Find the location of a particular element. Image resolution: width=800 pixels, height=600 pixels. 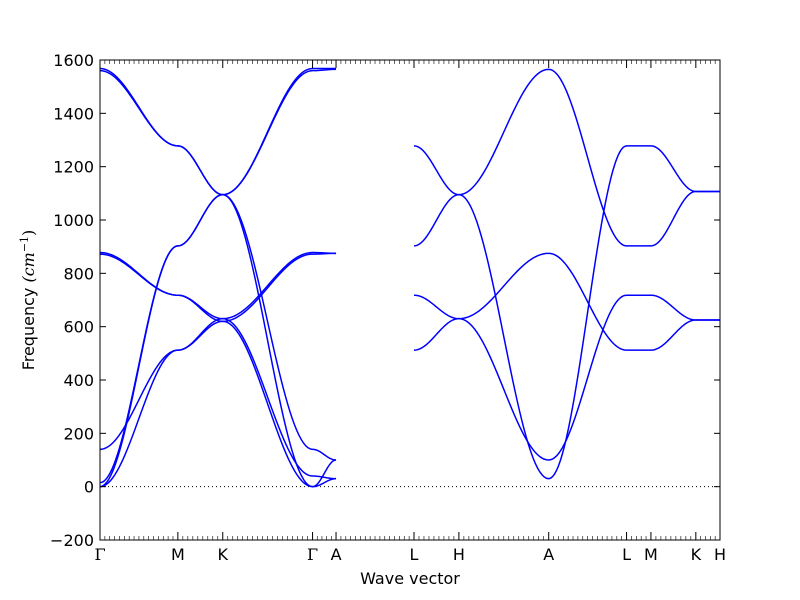

y-tick-label: 1200 is located at coordinates (73, 167).